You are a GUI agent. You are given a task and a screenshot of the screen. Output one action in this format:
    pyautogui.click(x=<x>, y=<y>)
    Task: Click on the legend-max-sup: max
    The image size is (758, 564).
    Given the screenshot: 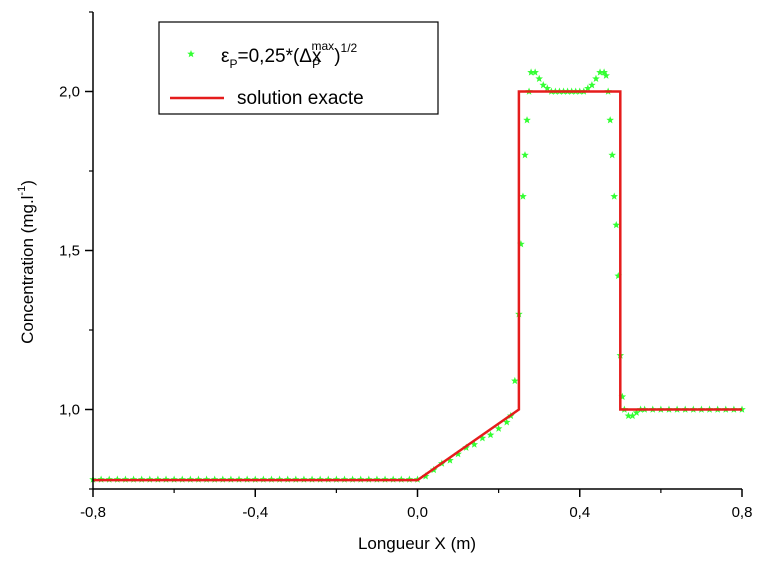 What is the action you would take?
    pyautogui.click(x=323, y=46)
    